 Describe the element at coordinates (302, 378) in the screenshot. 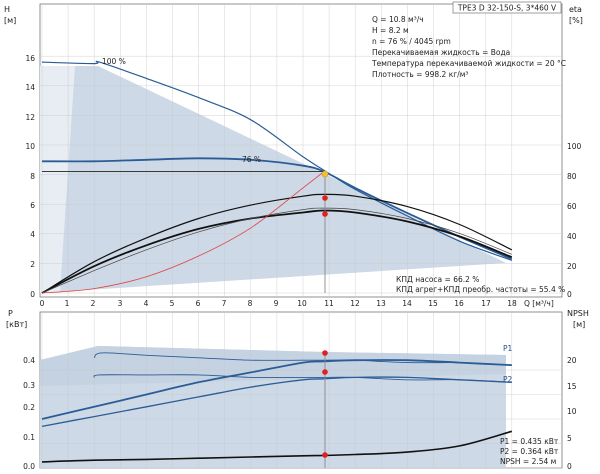

I see `p2-max-curve` at that location.